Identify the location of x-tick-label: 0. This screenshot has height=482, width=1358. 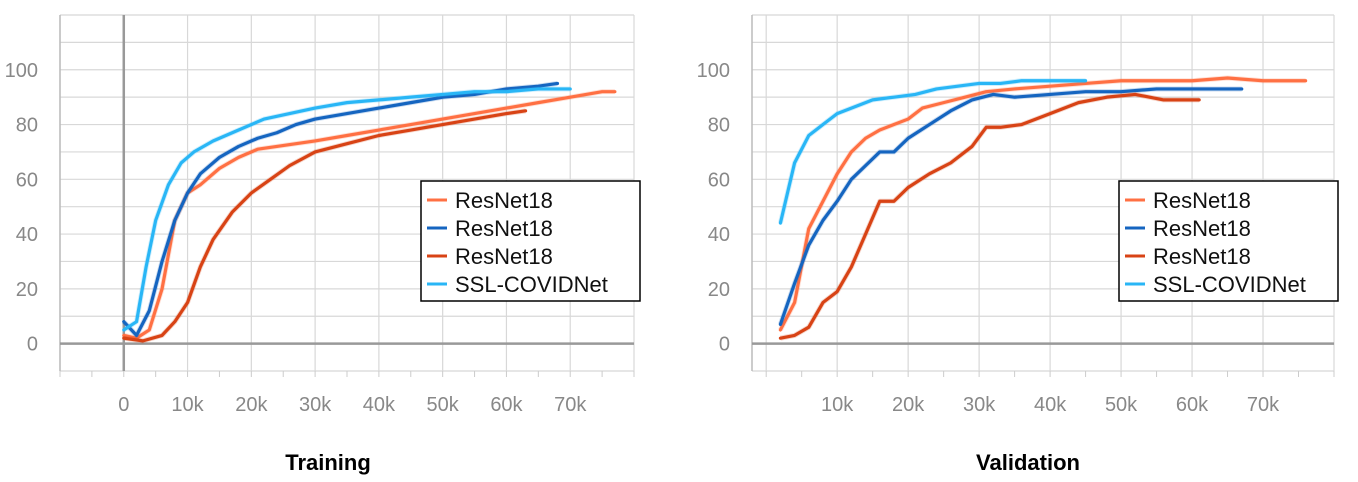
(123, 405).